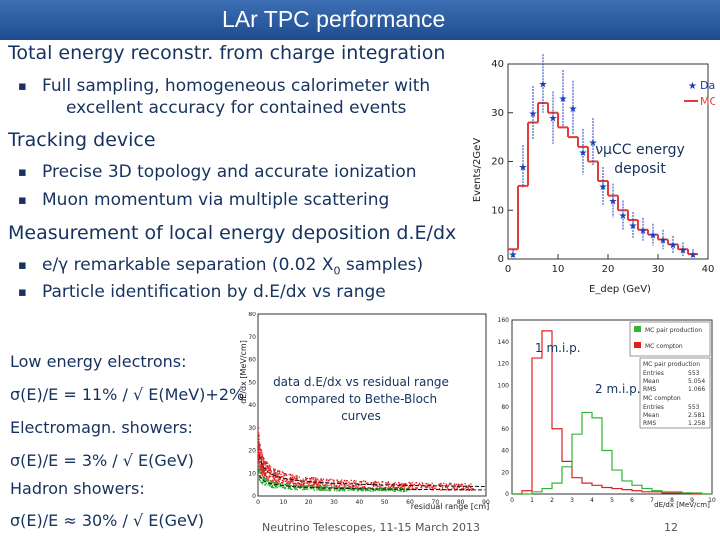  I want to click on c1-xtick-label: 10, so click(558, 269).